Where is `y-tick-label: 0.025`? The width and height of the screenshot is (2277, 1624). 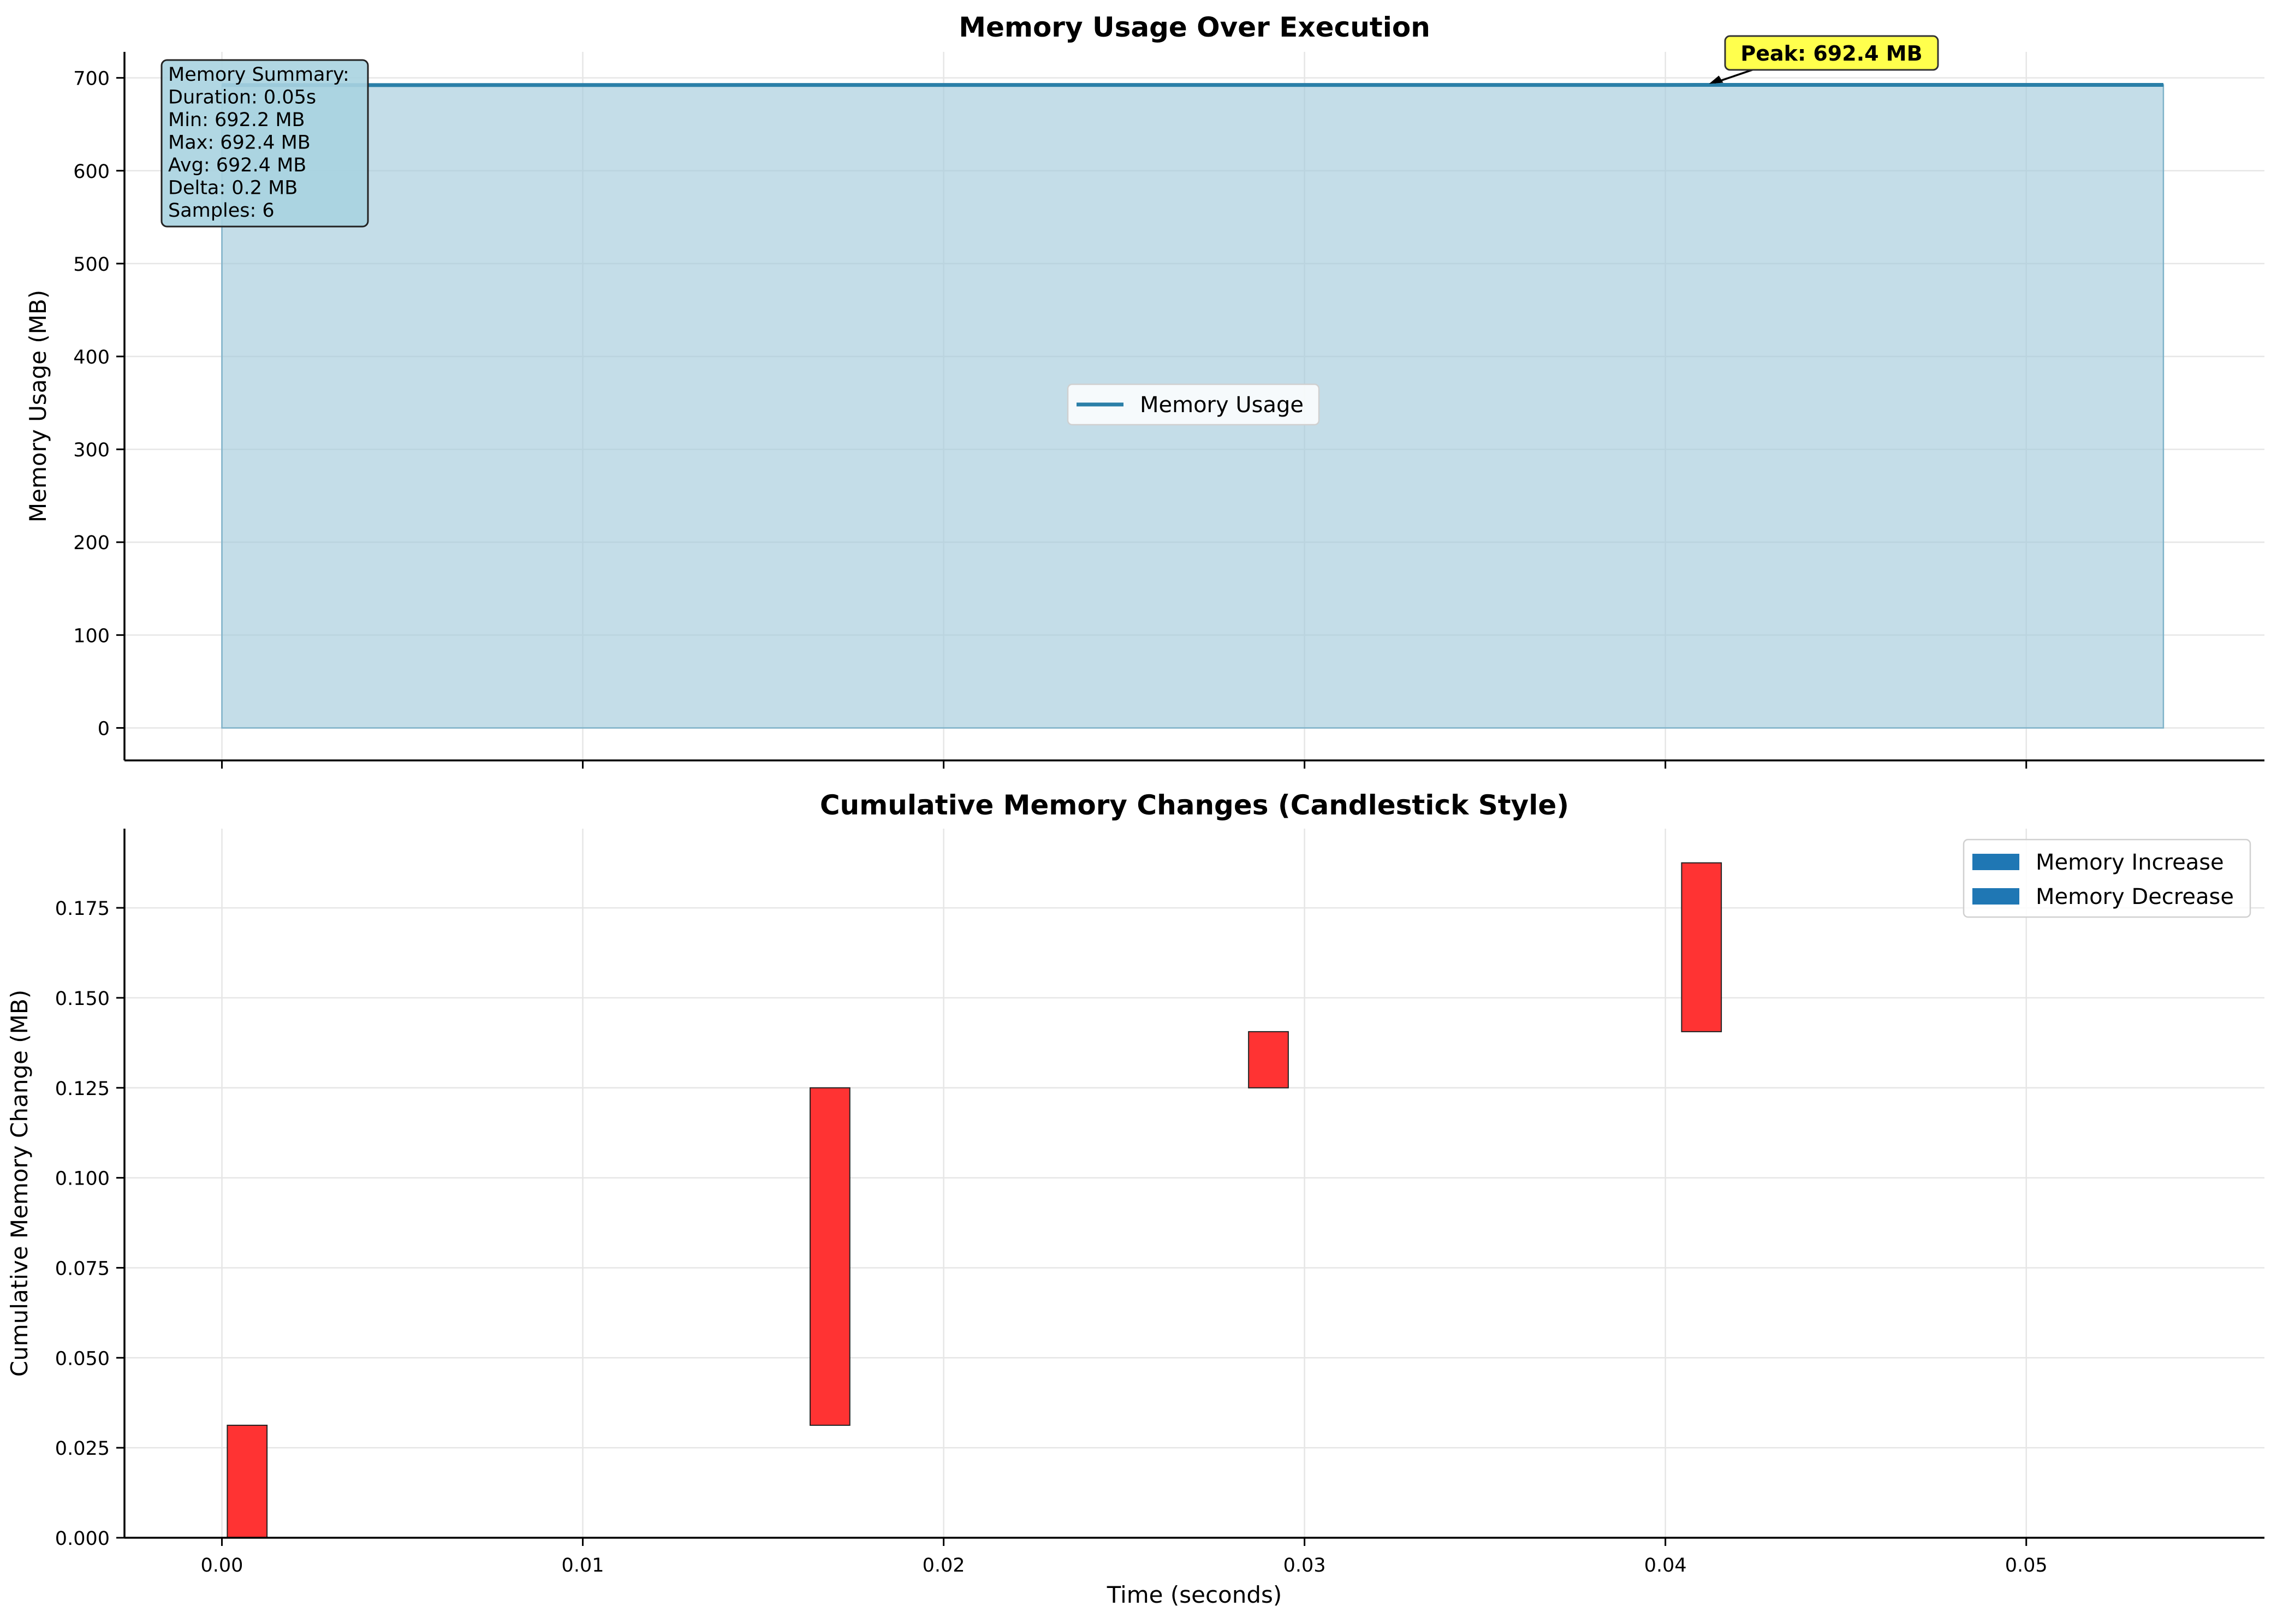 y-tick-label: 0.025 is located at coordinates (82, 1449).